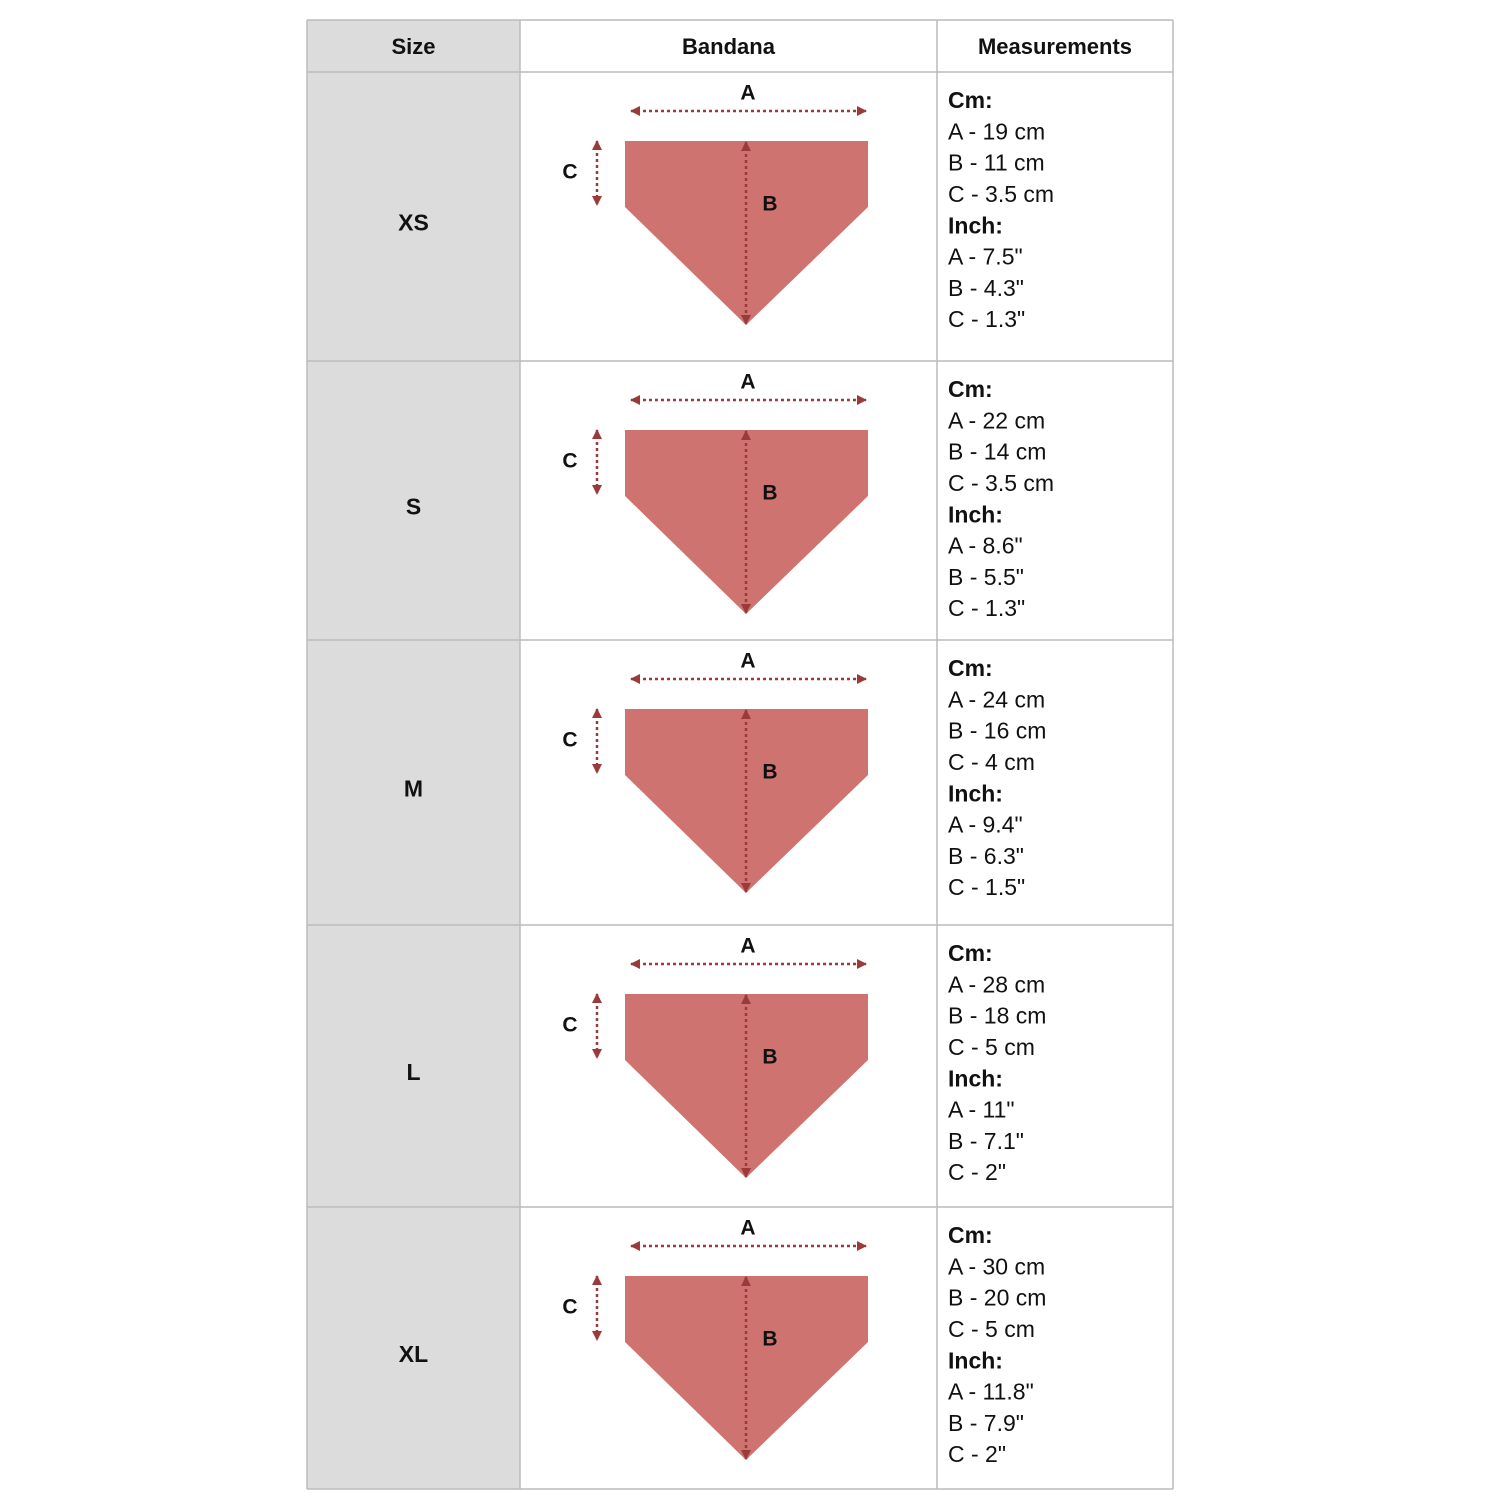 The height and width of the screenshot is (1505, 1500). What do you see at coordinates (1055, 46) in the screenshot?
I see `header-cell: Measurements` at bounding box center [1055, 46].